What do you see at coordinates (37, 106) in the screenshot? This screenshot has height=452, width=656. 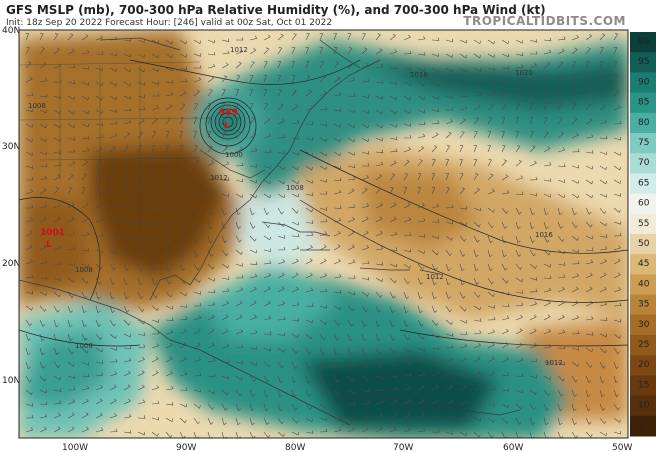 I see `isobar-label: 1008` at bounding box center [37, 106].